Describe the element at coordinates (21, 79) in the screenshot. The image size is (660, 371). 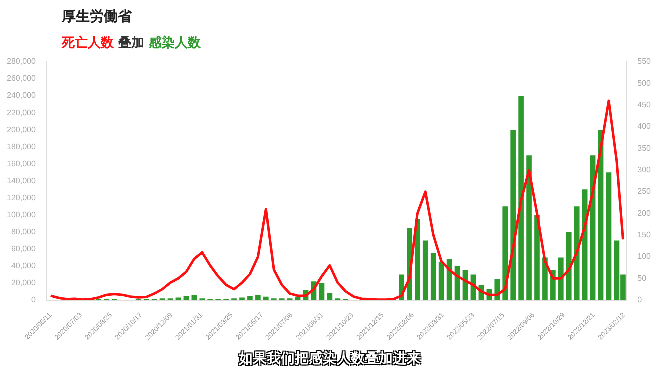
I see `y-tick-label: 260,000` at that location.